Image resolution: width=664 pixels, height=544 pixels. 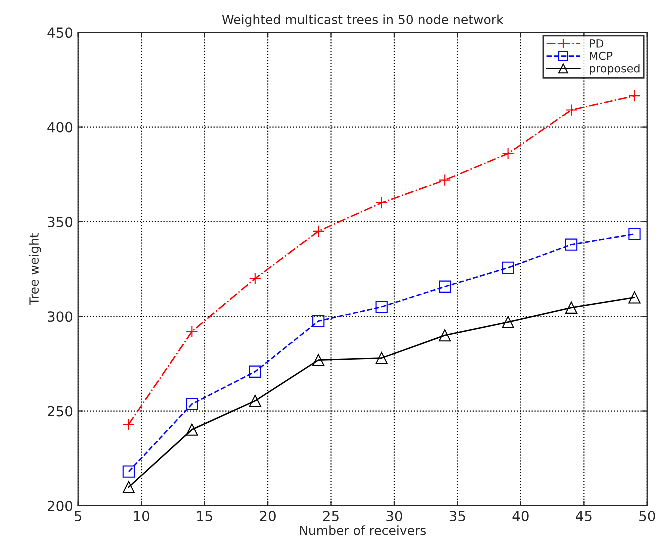 What do you see at coordinates (60, 127) in the screenshot?
I see `y-tick-label: 400` at bounding box center [60, 127].